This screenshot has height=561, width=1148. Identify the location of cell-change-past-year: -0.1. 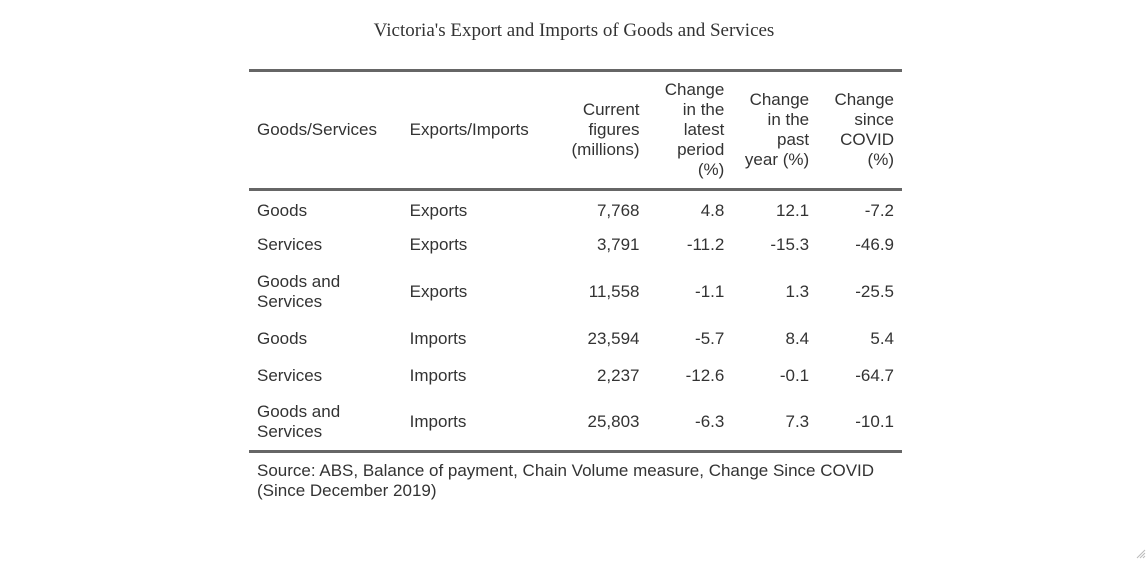
(794, 375).